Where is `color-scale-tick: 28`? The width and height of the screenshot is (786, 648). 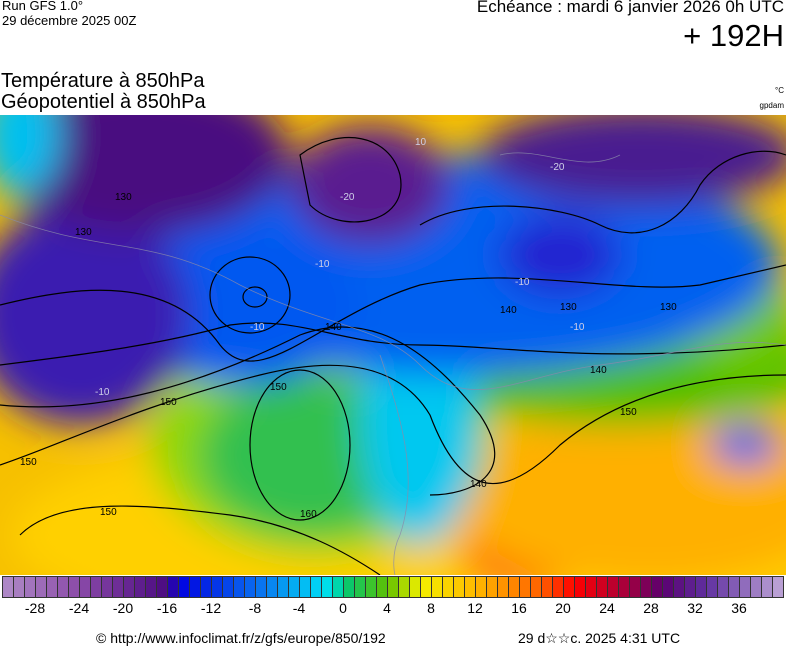
color-scale-tick: 28 is located at coordinates (651, 608).